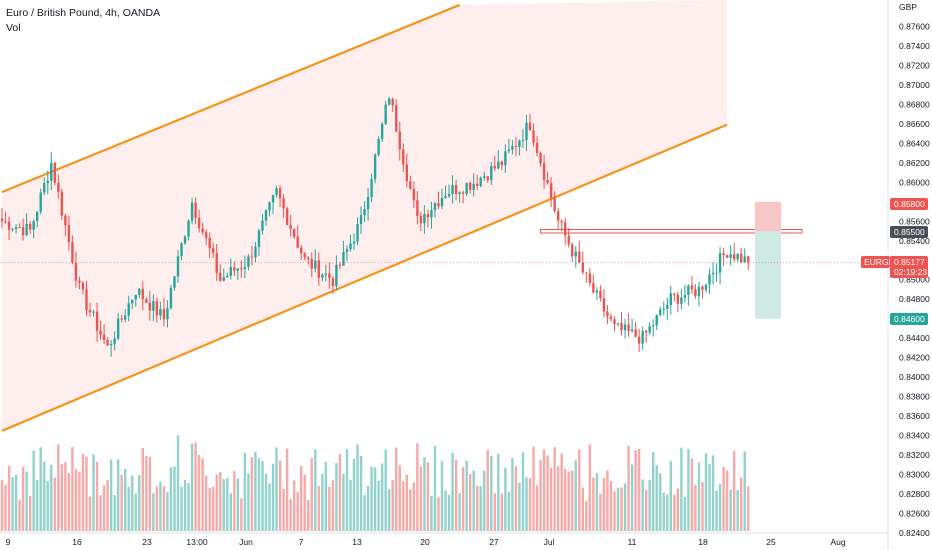  Describe the element at coordinates (77, 542) in the screenshot. I see `time-tick-label: 16` at that location.